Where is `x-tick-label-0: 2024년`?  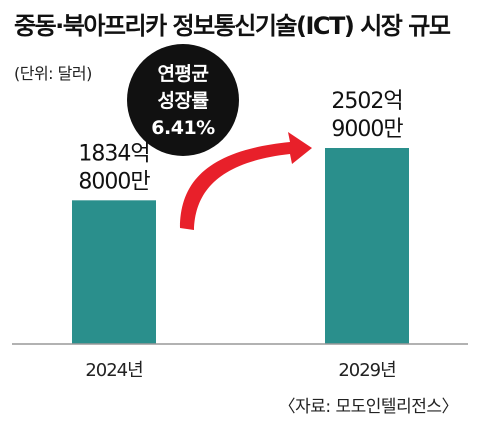
x-tick-label-0: 2024년 is located at coordinates (113, 370).